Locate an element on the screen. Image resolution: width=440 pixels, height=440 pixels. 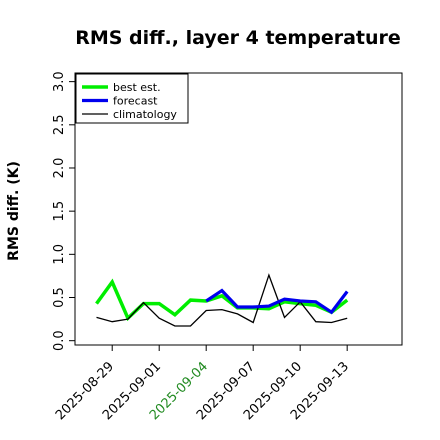
y-tick-label: 2.0 is located at coordinates (59, 168).